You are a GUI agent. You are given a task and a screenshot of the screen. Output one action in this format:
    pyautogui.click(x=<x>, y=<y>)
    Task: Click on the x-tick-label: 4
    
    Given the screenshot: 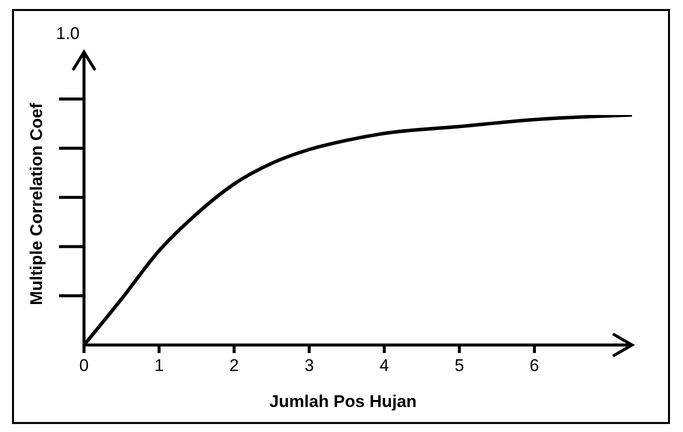 What is the action you would take?
    pyautogui.click(x=385, y=366)
    